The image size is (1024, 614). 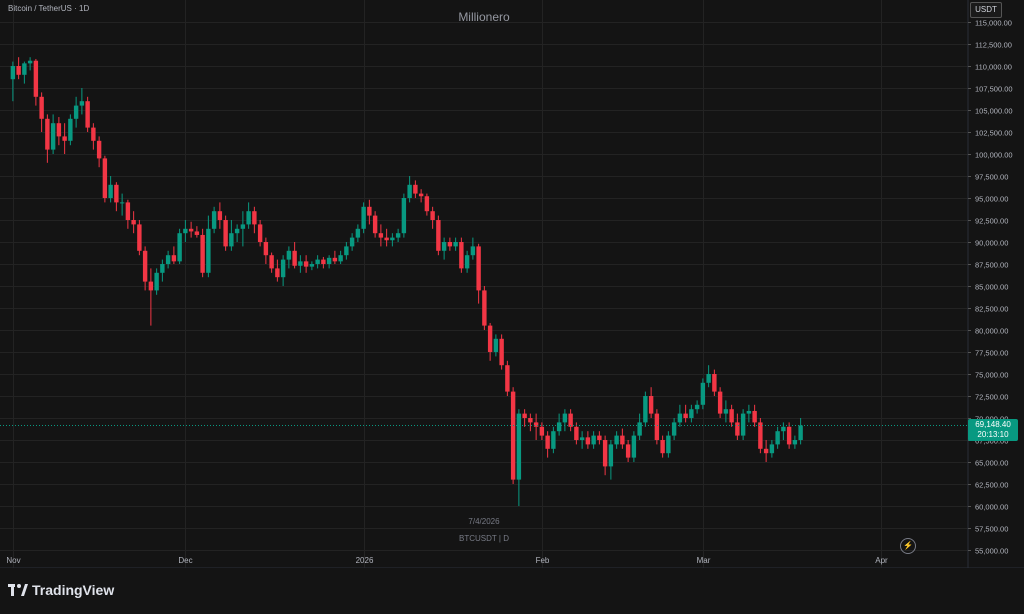 What do you see at coordinates (991, 287) in the screenshot?
I see `price-tick-label: 85,000.00` at bounding box center [991, 287].